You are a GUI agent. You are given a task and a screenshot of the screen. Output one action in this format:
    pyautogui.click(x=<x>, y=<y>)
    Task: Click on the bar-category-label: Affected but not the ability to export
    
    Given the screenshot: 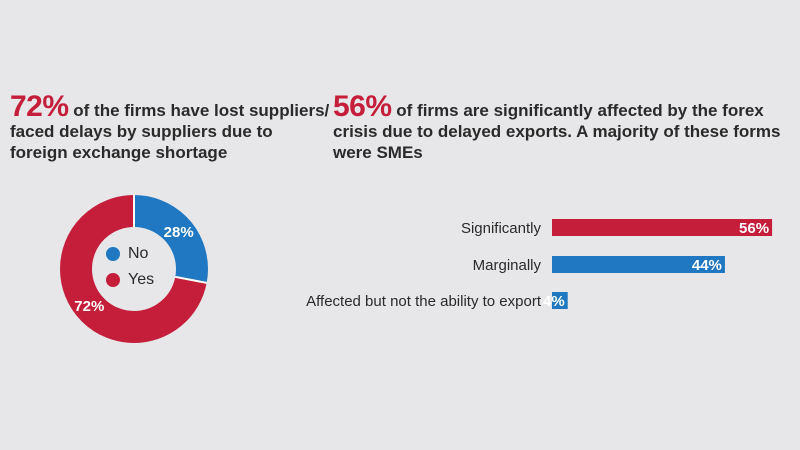 What is the action you would take?
    pyautogui.click(x=424, y=301)
    